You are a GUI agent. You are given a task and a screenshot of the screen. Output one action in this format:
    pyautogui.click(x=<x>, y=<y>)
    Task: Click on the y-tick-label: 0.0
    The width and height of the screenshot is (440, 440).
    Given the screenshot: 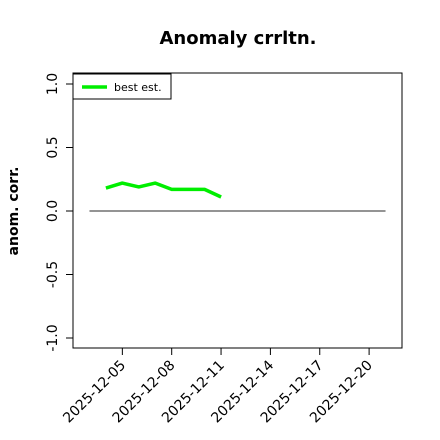 What is the action you would take?
    pyautogui.click(x=53, y=211)
    